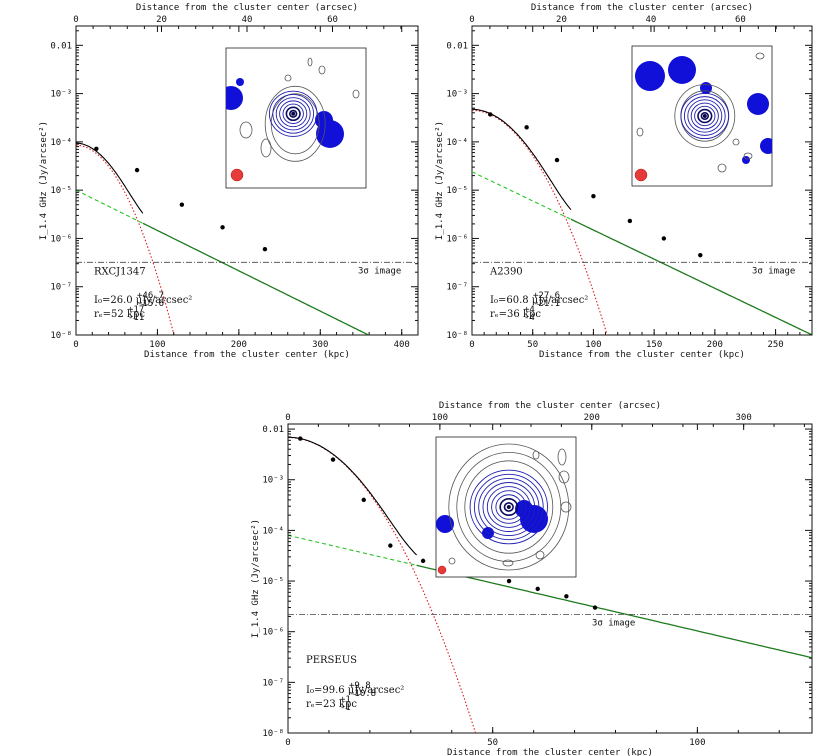  I want to click on cluster-name-label: A2390, so click(506, 271).